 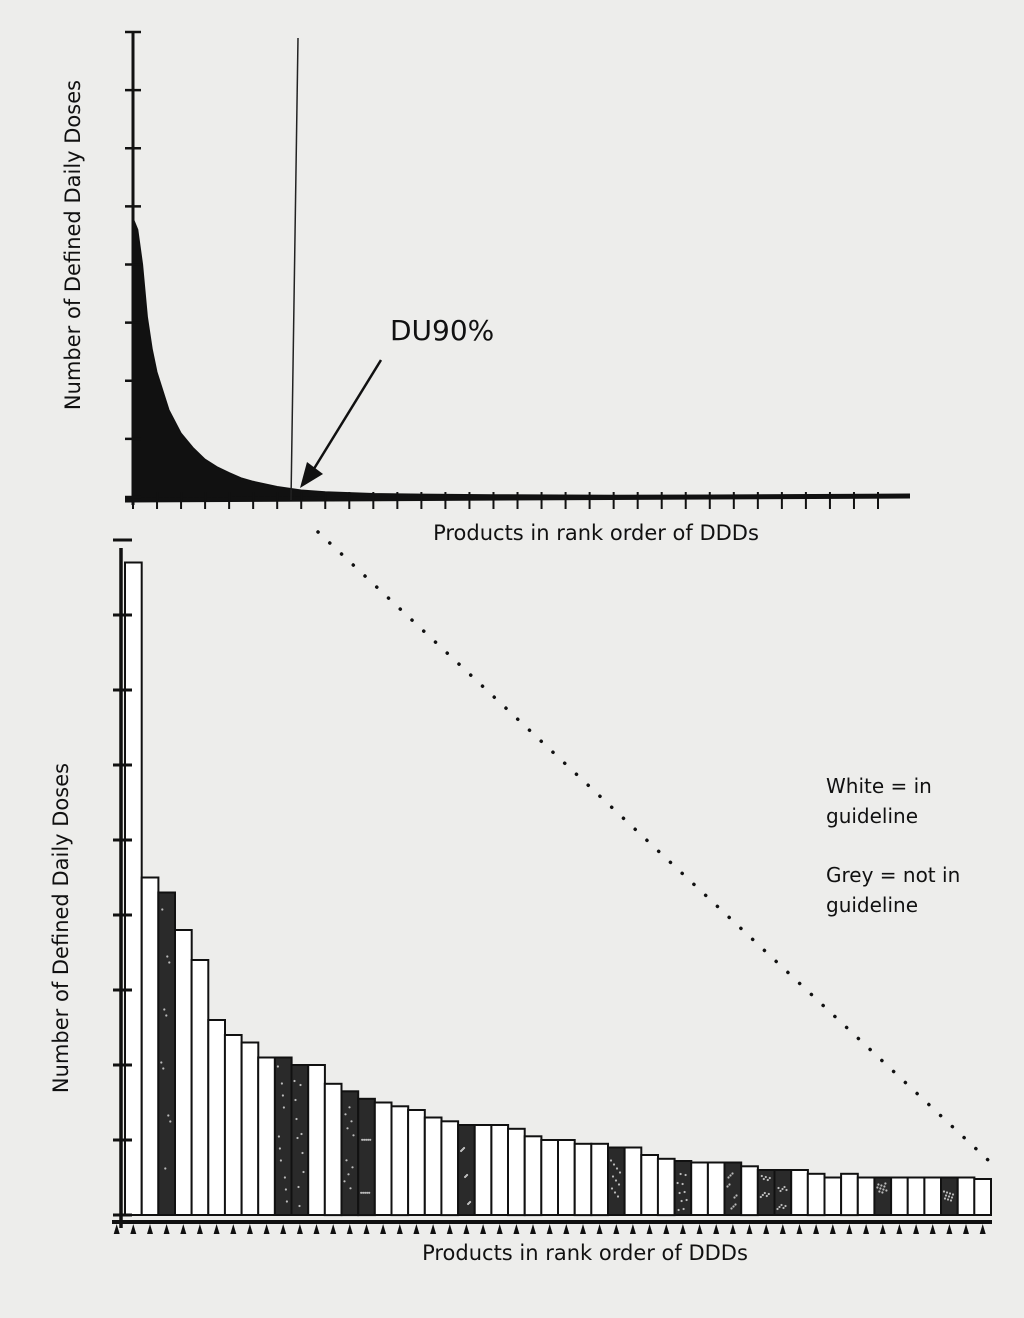 I want to click on du90-arrow-shaft, so click(x=346, y=416).